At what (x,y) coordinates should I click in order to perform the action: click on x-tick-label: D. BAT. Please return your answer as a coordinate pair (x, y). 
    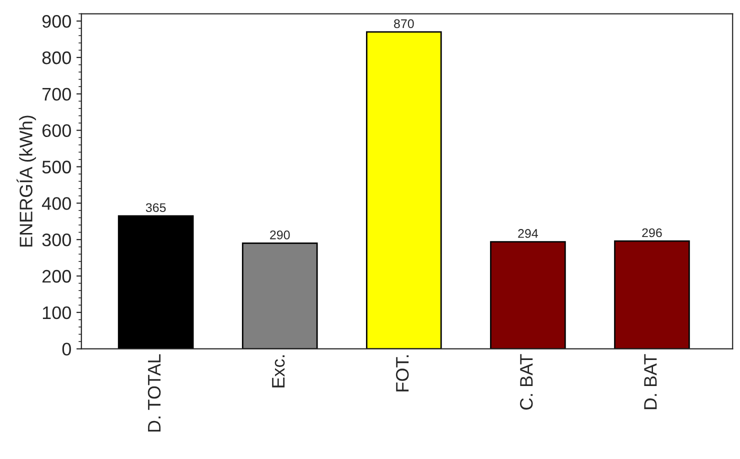
    Looking at the image, I should click on (650, 382).